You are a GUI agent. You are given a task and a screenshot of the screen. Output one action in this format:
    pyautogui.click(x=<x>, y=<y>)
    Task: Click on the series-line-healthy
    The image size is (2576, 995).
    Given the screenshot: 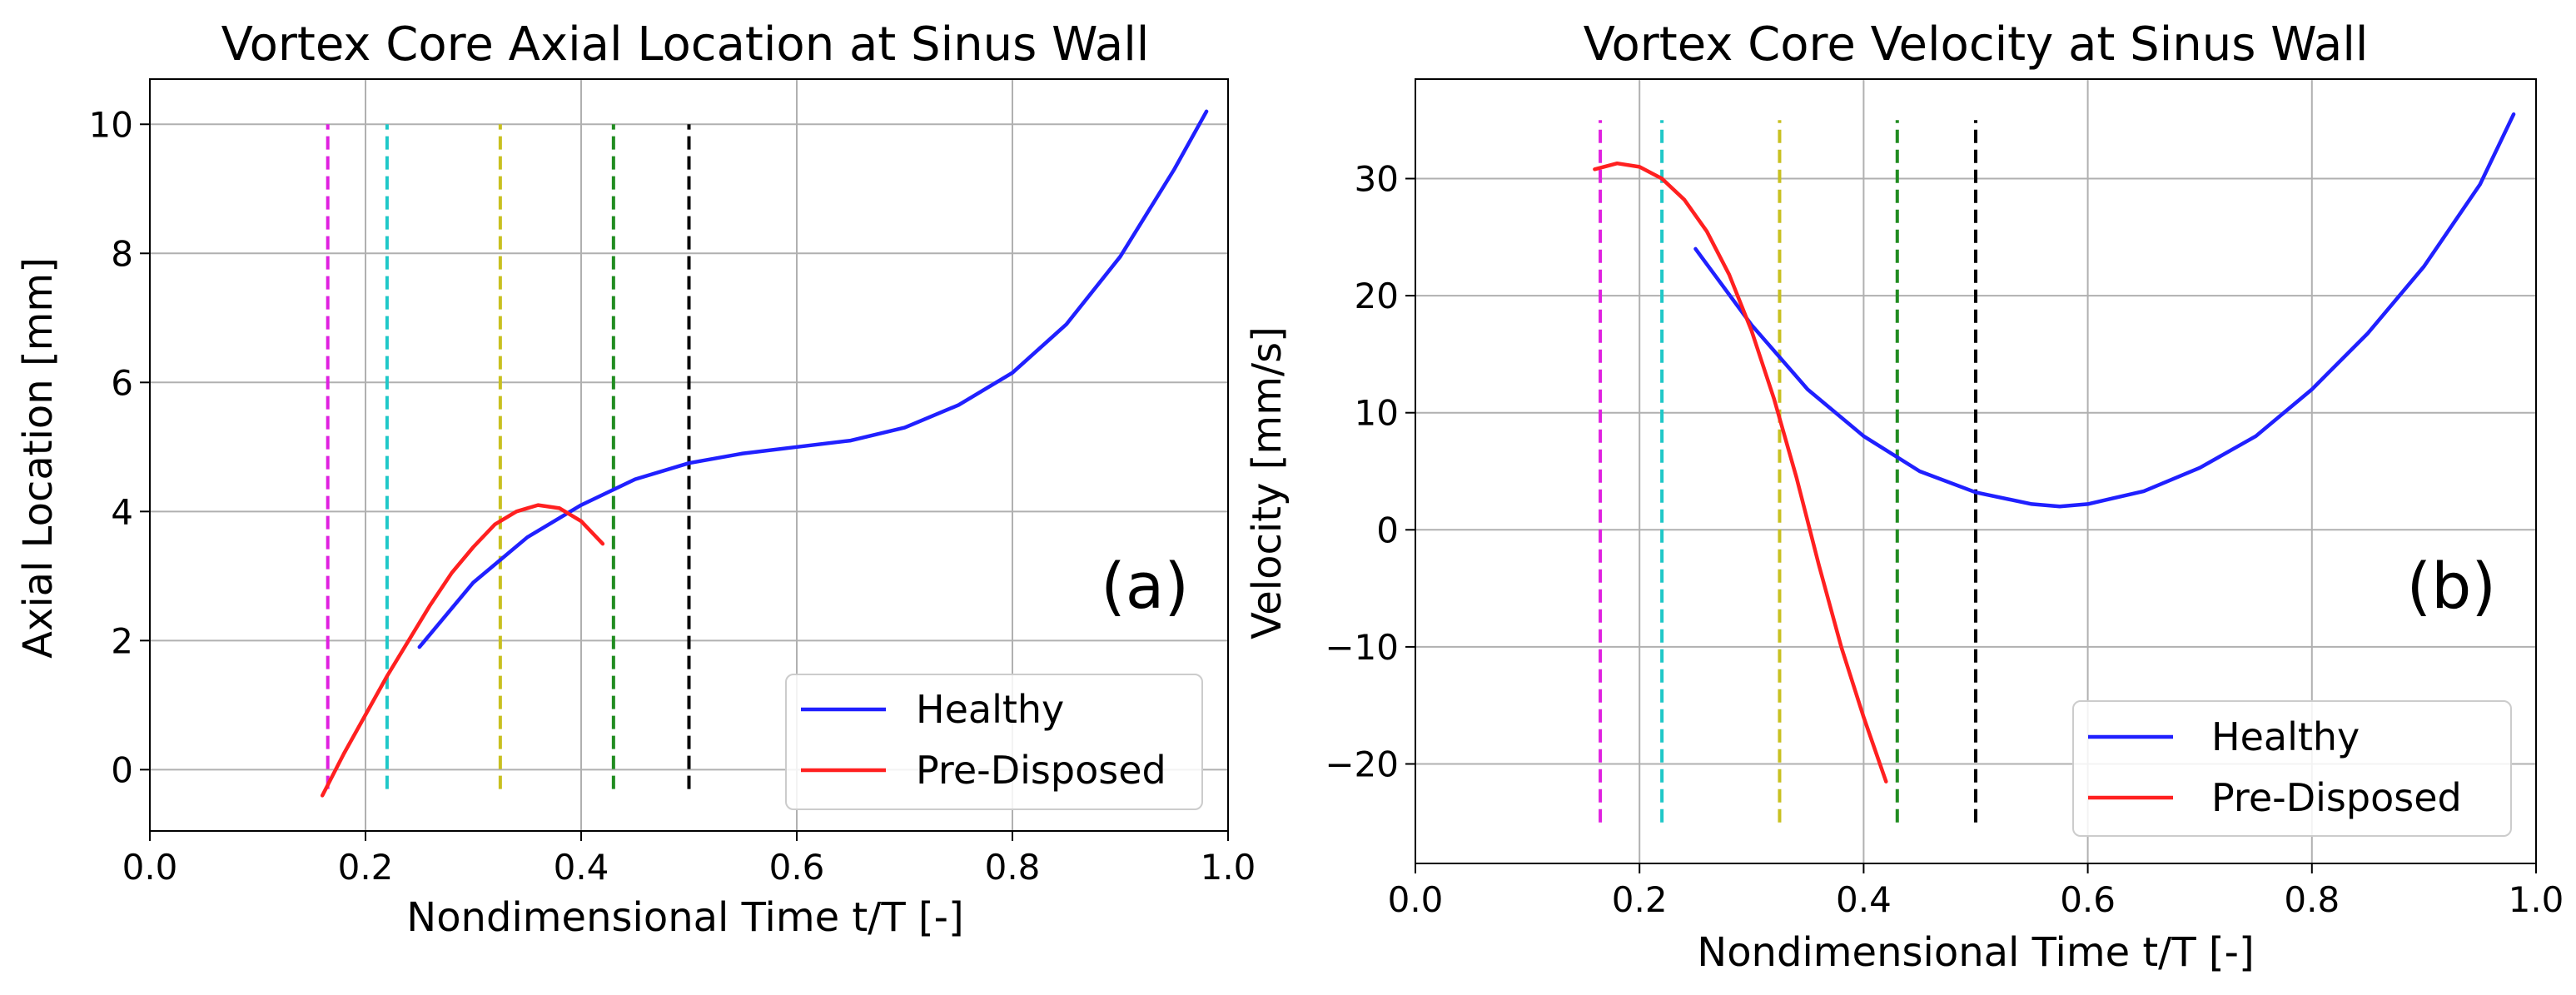 What is the action you would take?
    pyautogui.click(x=2104, y=310)
    